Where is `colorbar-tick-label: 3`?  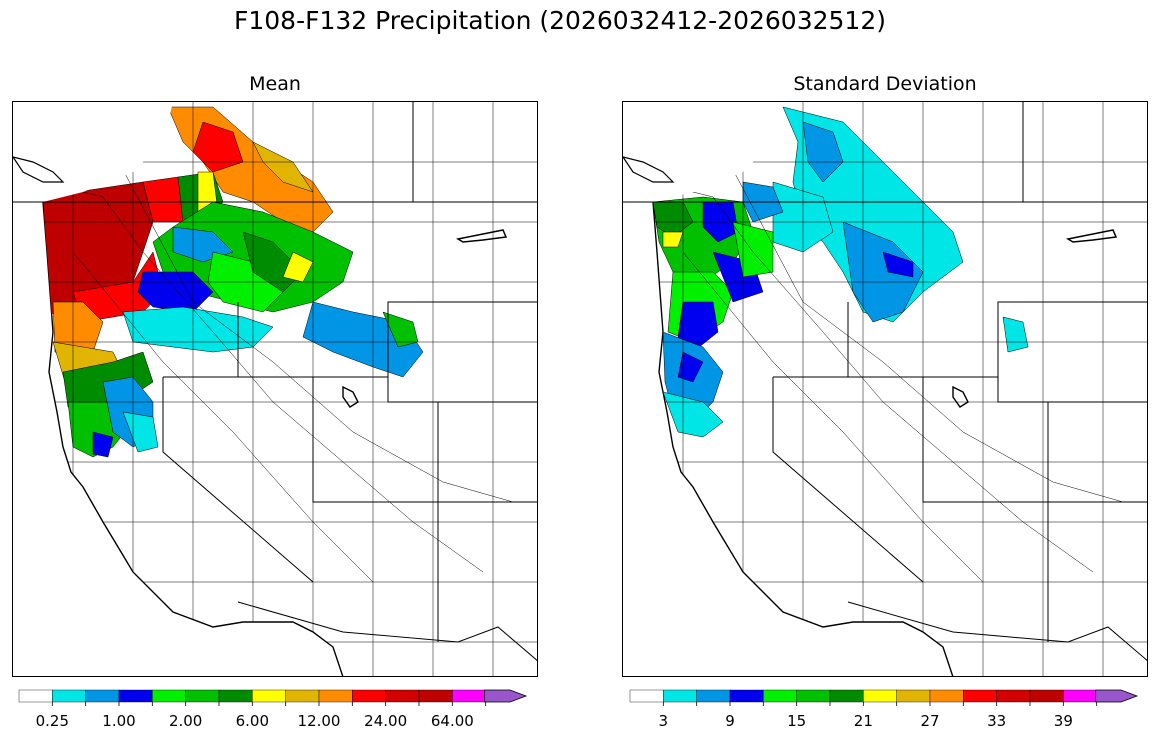
colorbar-tick-label: 3 is located at coordinates (663, 721).